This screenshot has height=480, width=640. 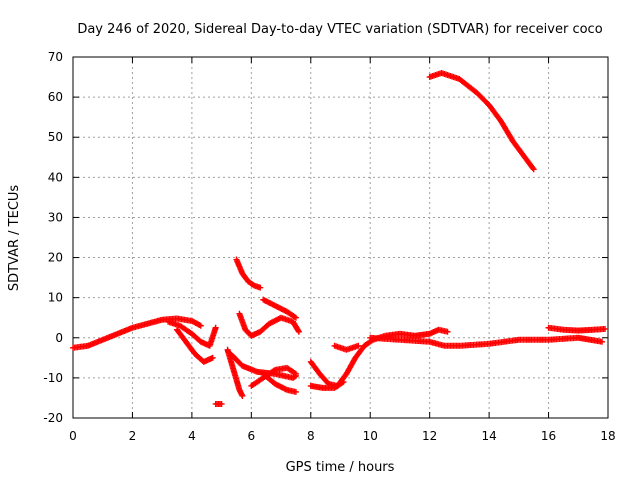 I want to click on x-tick-label: 10, so click(x=370, y=436).